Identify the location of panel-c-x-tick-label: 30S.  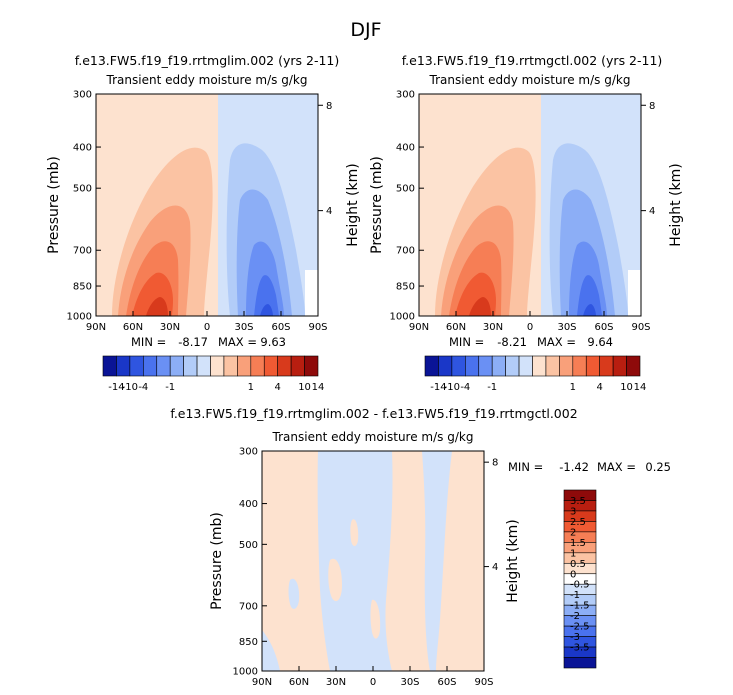
(409, 682).